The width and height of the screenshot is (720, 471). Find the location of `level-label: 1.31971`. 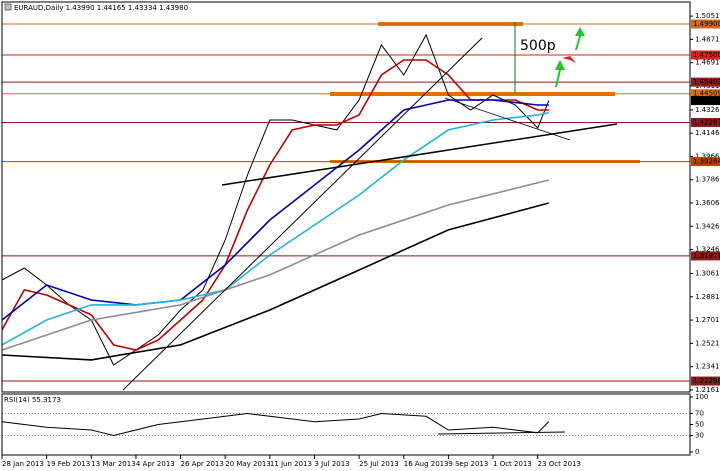

level-label: 1.31971 is located at coordinates (706, 256).